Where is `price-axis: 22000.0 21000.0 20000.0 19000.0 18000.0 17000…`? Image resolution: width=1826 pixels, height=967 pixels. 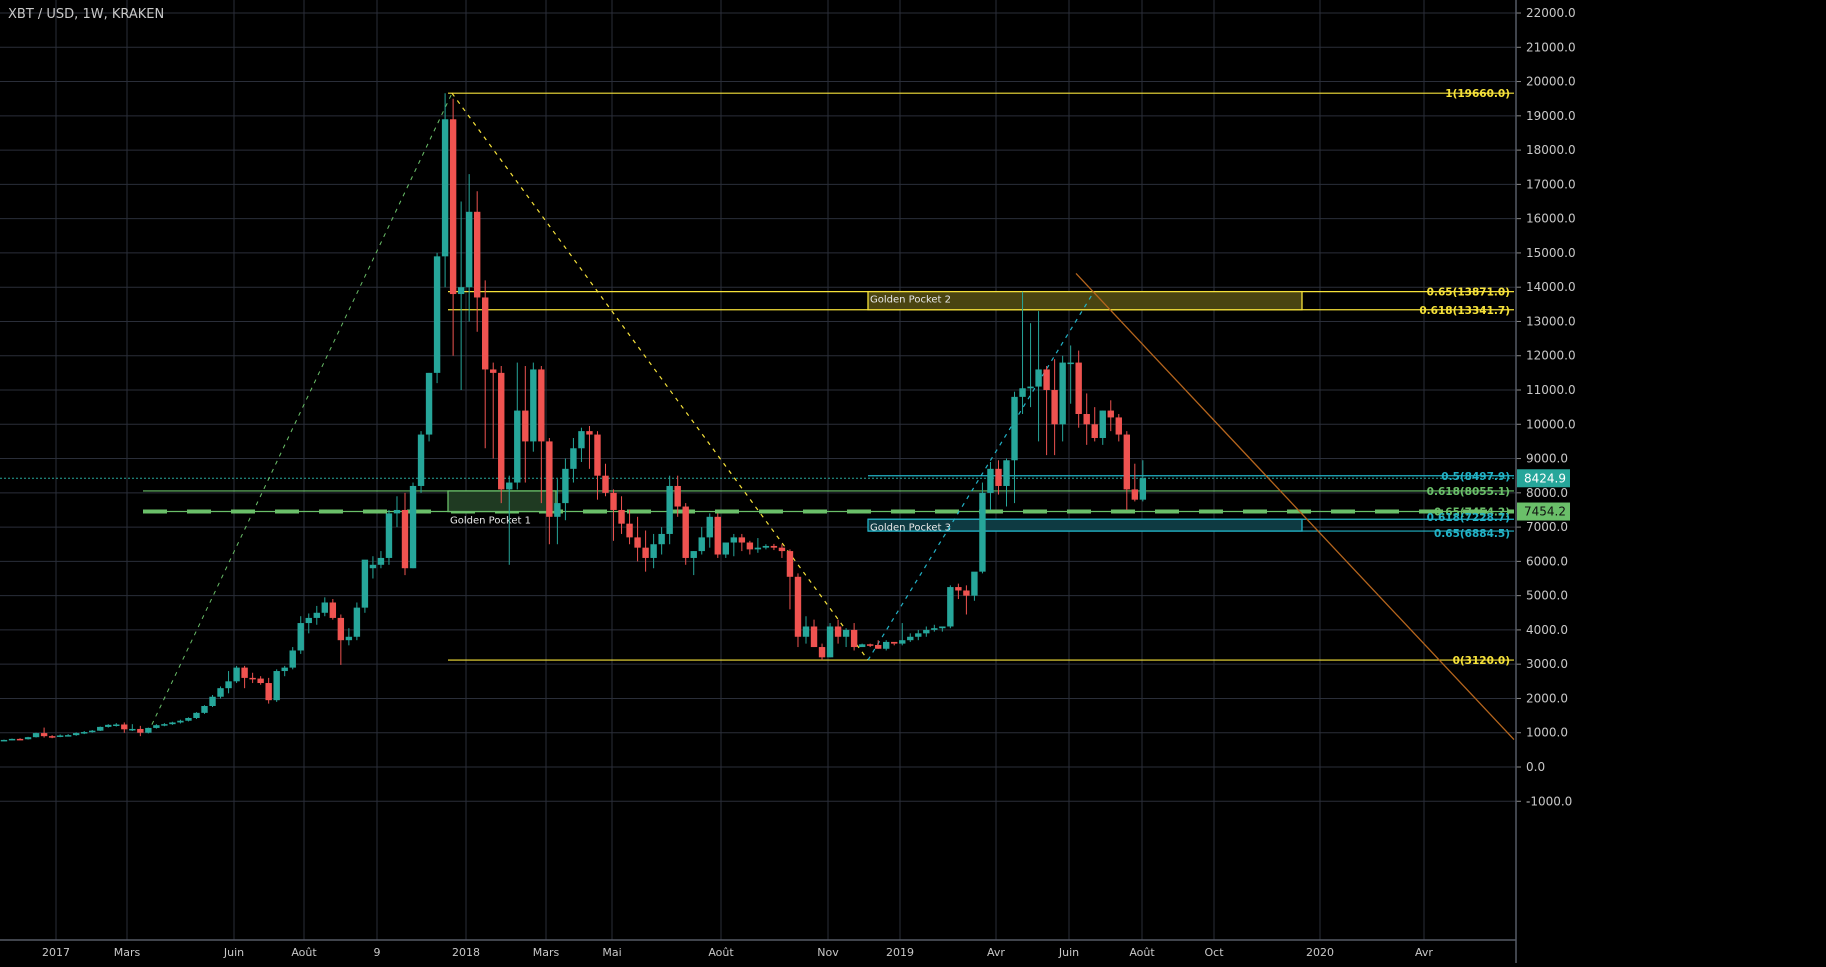
price-axis: 22000.0 21000.0 20000.0 19000.0 18000.0 17000… is located at coordinates (1545, 481).